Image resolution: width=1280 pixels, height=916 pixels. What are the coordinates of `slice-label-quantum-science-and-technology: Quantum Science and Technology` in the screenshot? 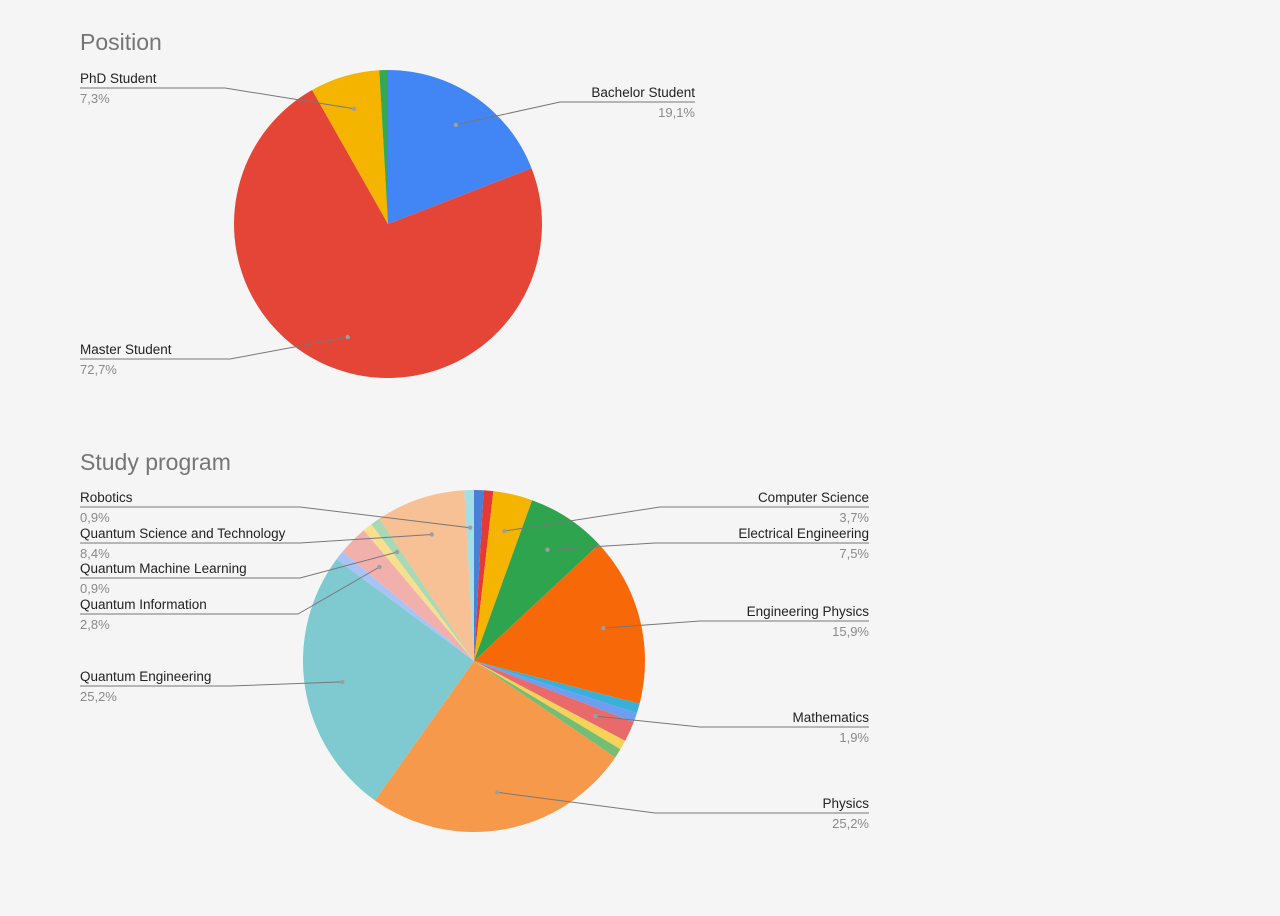 It's located at (183, 533).